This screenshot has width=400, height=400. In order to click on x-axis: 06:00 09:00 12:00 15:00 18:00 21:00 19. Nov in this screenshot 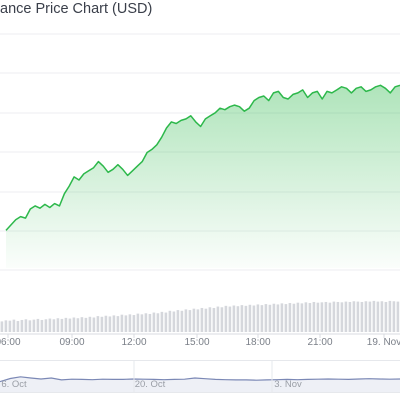, I will do `click(200, 340)`.